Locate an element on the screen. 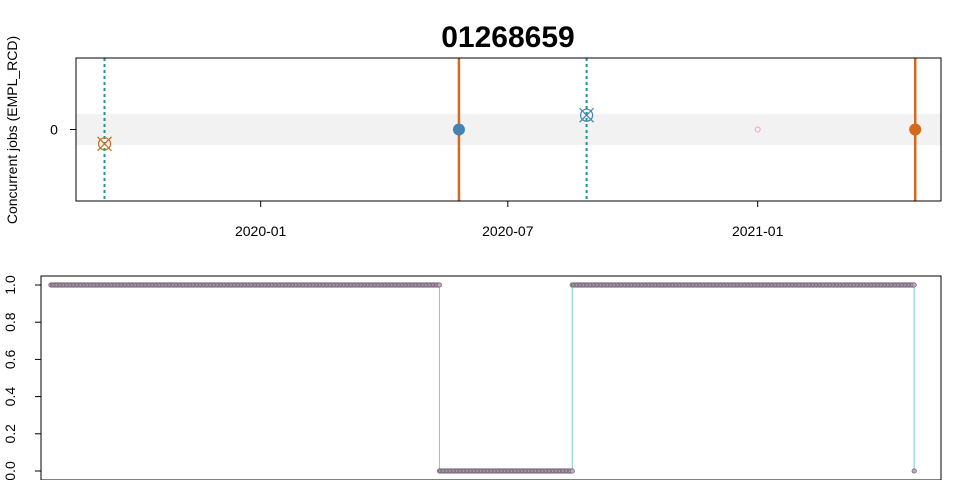 Image resolution: width=960 pixels, height=480 pixels. bottom-y-axis: 0.0 0.2 0.4 0.6 0.8 1.0 is located at coordinates (21, 377).